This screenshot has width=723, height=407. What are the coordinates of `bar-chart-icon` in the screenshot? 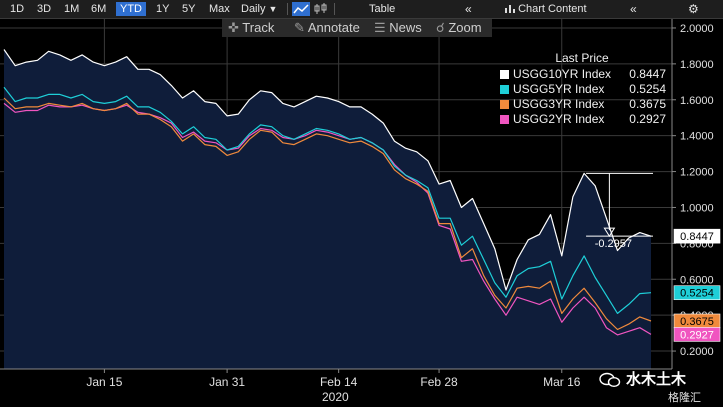 It's located at (511, 9).